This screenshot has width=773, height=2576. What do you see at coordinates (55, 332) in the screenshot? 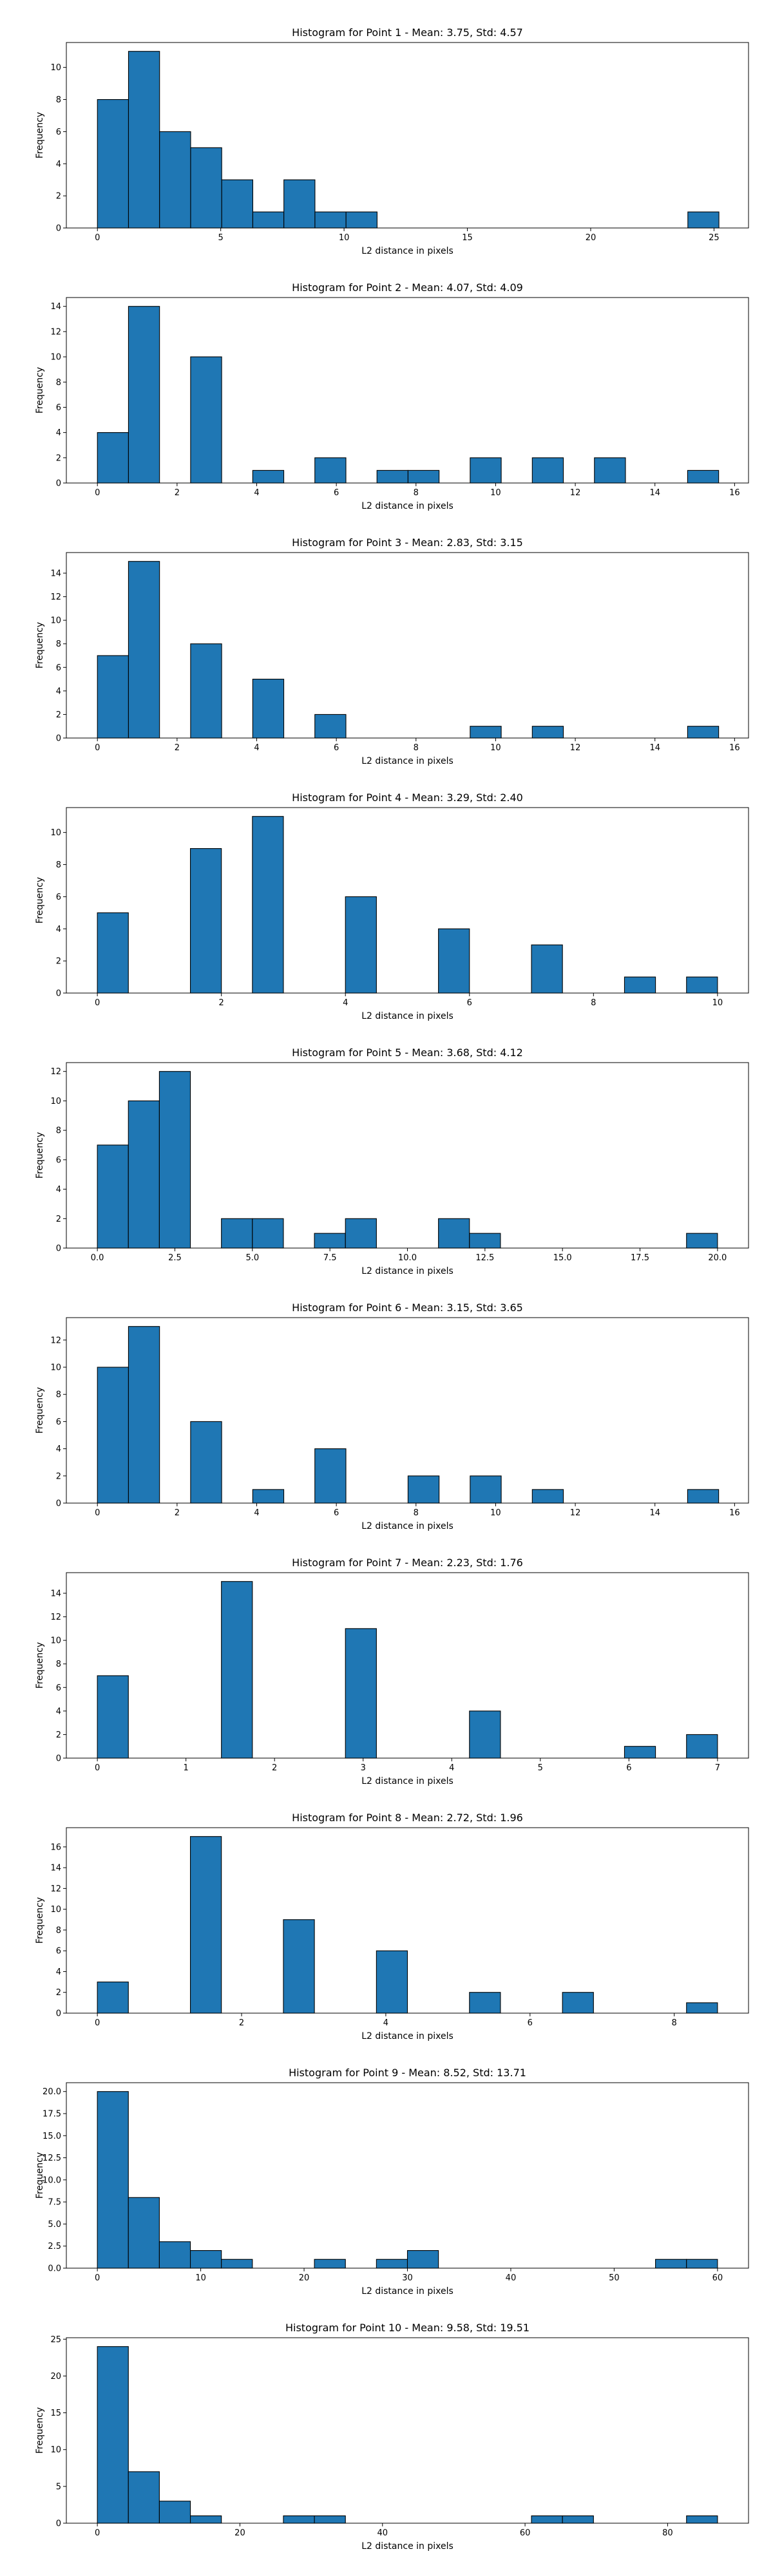
I see `y-tick-label: 12` at bounding box center [55, 332].